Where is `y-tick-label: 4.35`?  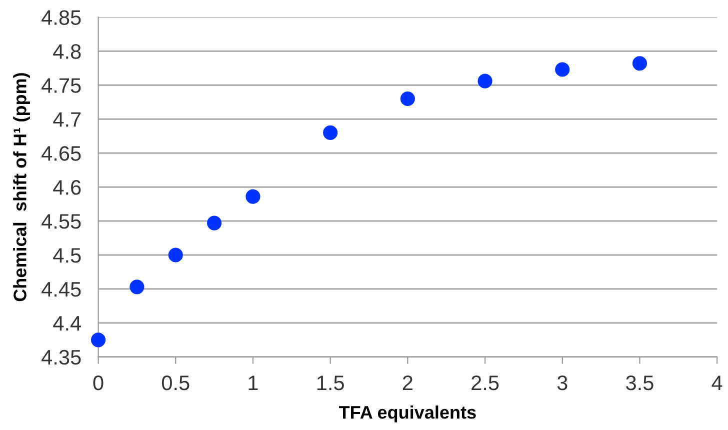
y-tick-label: 4.35 is located at coordinates (61, 357).